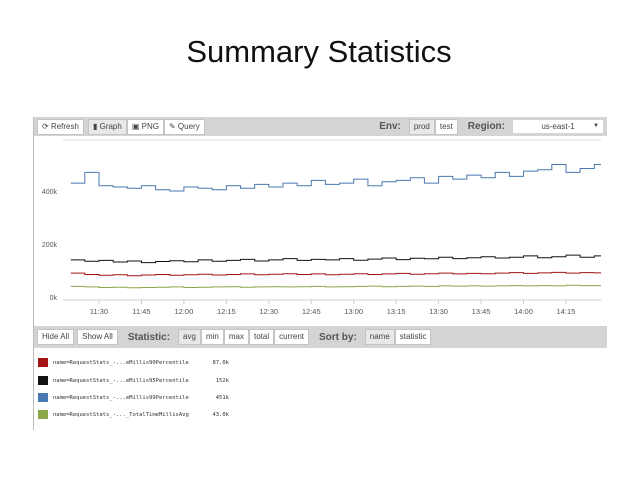 Image resolution: width=638 pixels, height=479 pixels. I want to click on y-tick-label: 0k, so click(54, 298).